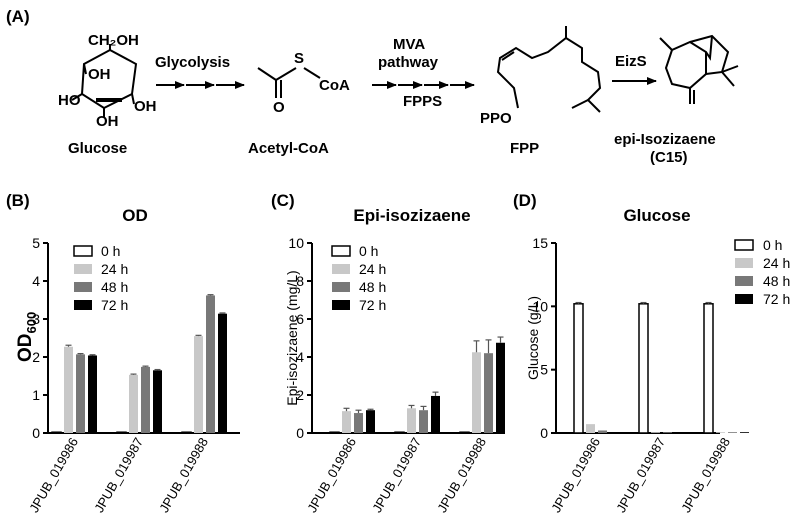 The width and height of the screenshot is (797, 523). Describe the element at coordinates (540, 243) in the screenshot. I see `y-tick-label: 15` at that location.